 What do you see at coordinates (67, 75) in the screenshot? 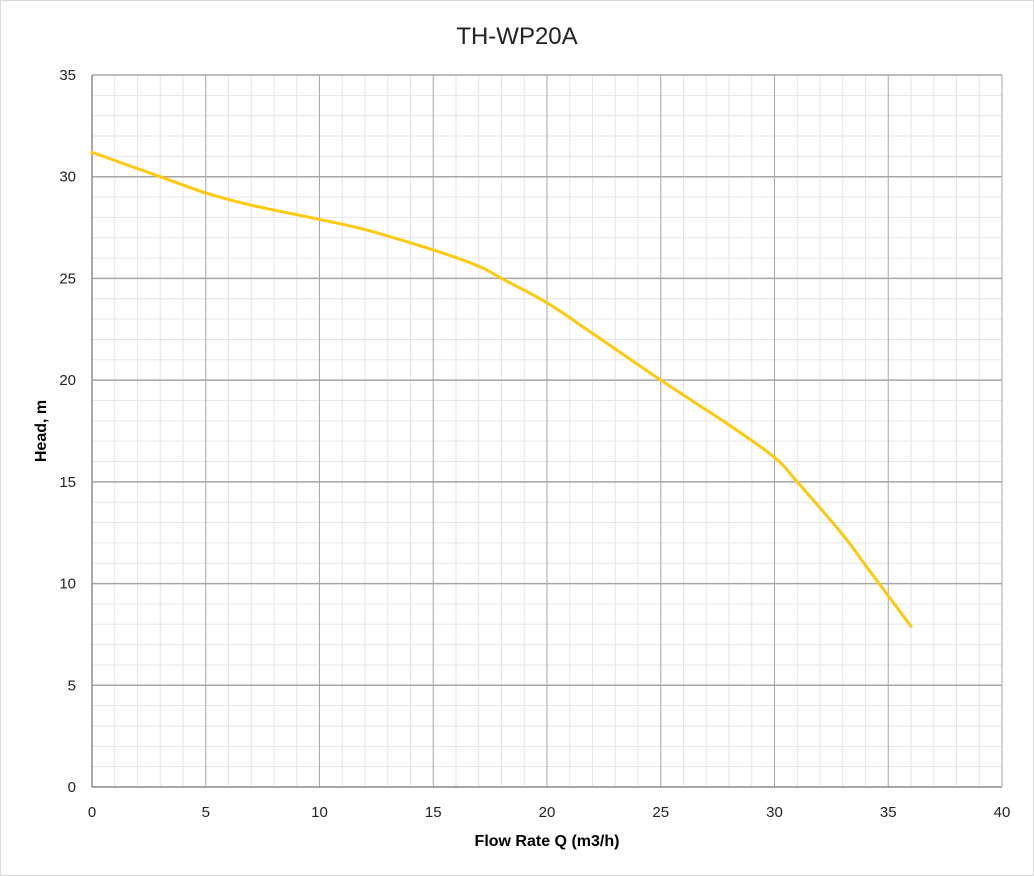
I see `y-tick-label: 35` at bounding box center [67, 75].